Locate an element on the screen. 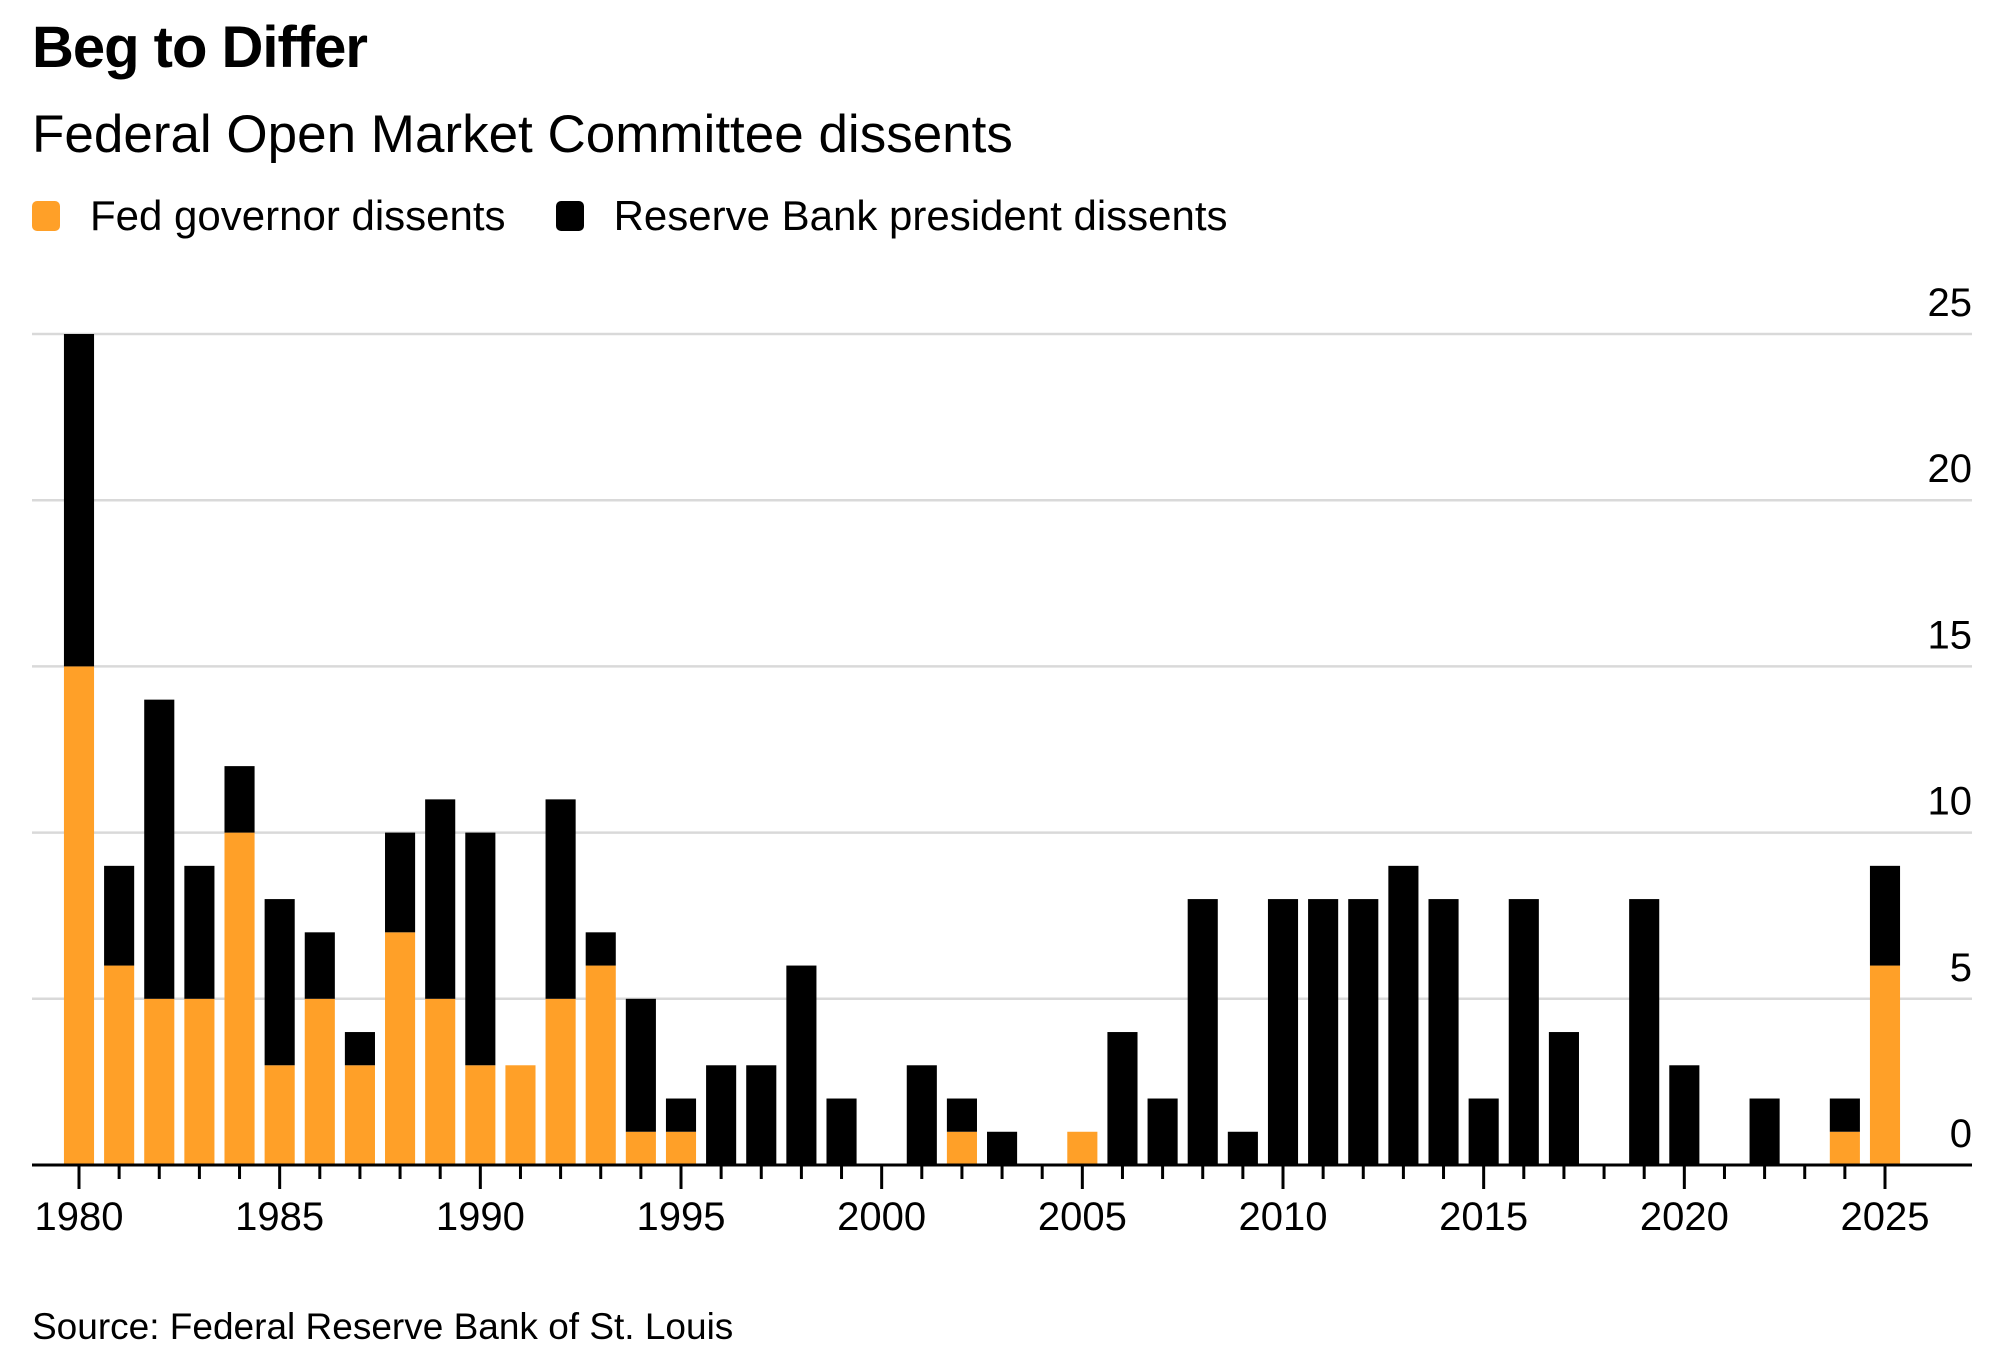  x-tick-label: 2015 is located at coordinates (1483, 1217).